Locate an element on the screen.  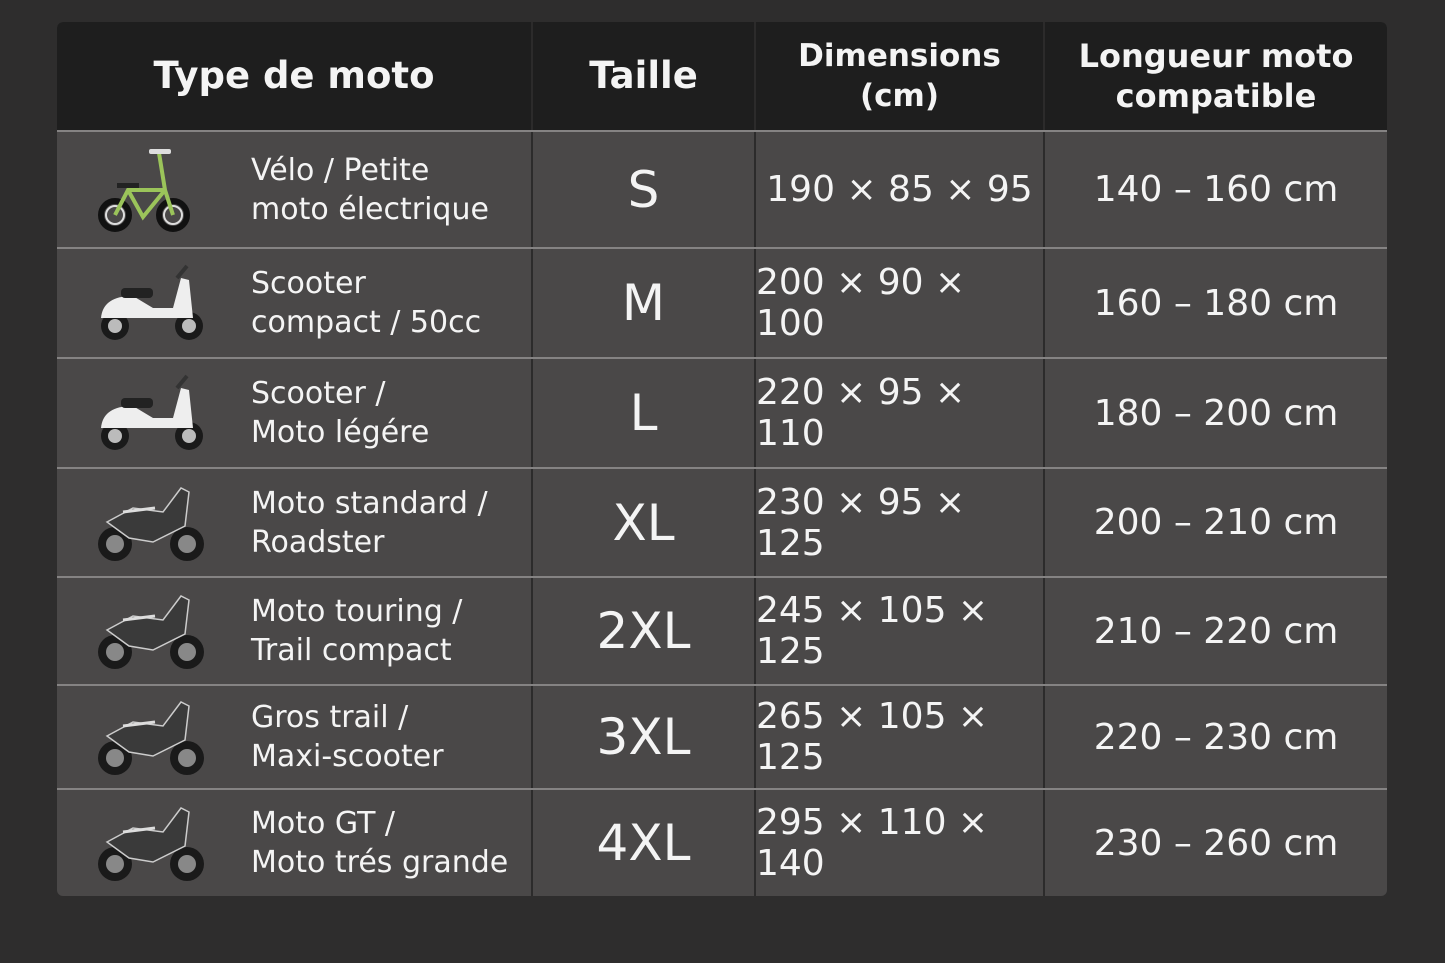
dimensions-cell: 200 × 90 × 100 is located at coordinates (898, 303).